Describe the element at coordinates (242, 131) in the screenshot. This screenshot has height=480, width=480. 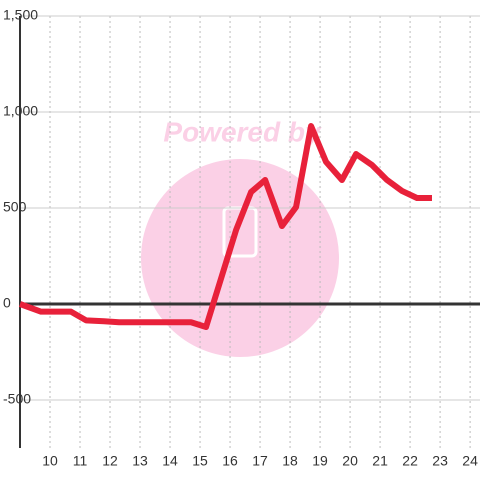
I see `watermark-text: Powered by` at that location.